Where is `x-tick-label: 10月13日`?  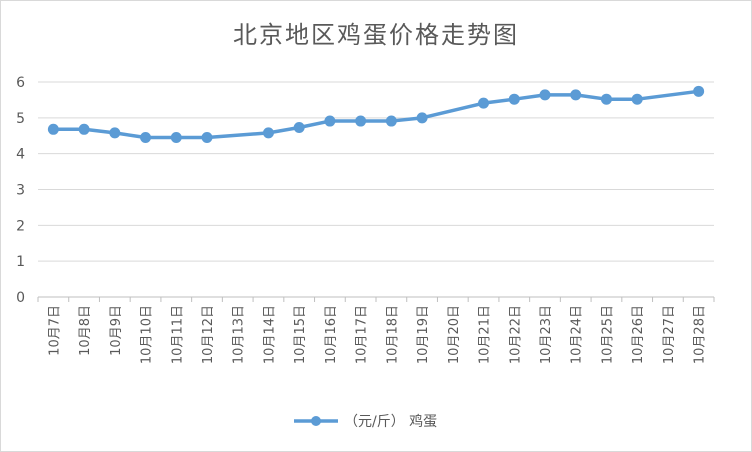
x-tick-label: 10月13日 is located at coordinates (239, 334).